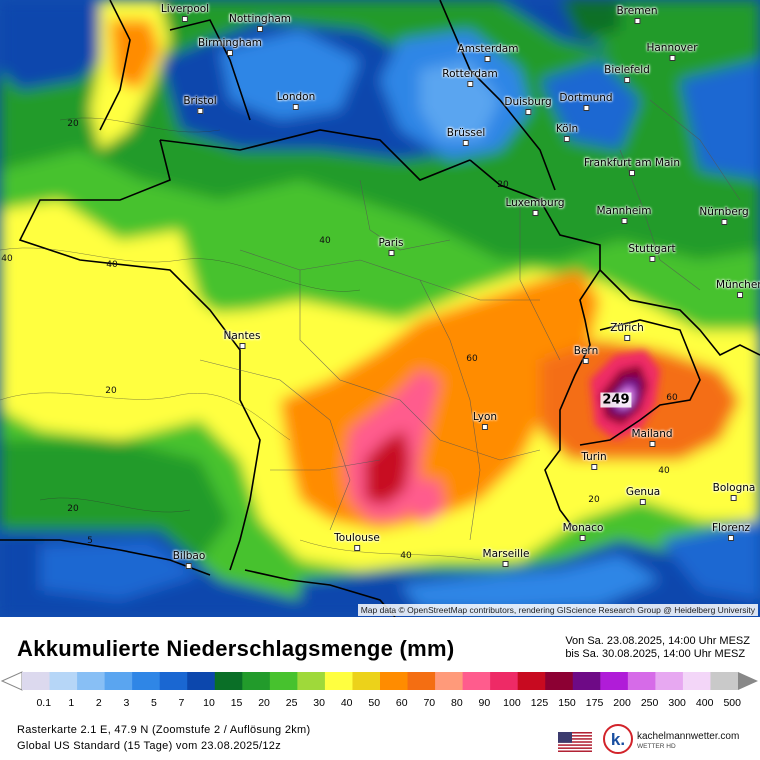  Describe the element at coordinates (535, 207) in the screenshot. I see `city-label: Luxemburg` at that location.